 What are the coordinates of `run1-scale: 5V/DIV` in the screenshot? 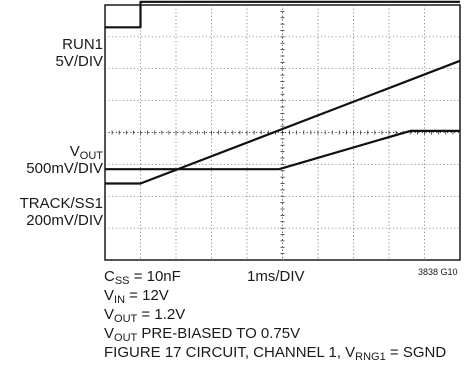 It's located at (79, 61).